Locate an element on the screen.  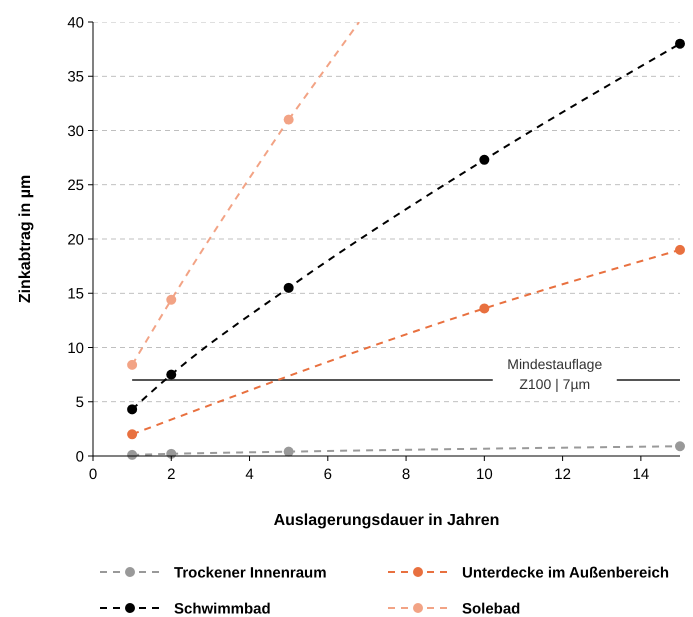
y-tick-label: 25 is located at coordinates (75, 185).